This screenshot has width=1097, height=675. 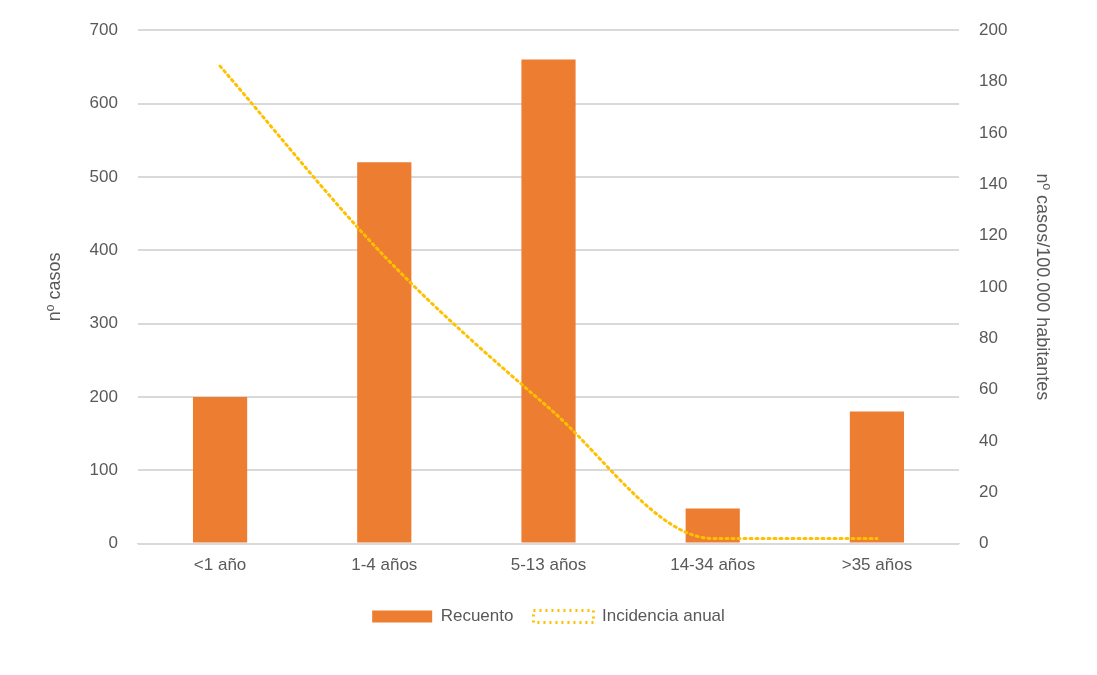 What do you see at coordinates (103, 469) in the screenshot?
I see `y-tick-label: 100` at bounding box center [103, 469].